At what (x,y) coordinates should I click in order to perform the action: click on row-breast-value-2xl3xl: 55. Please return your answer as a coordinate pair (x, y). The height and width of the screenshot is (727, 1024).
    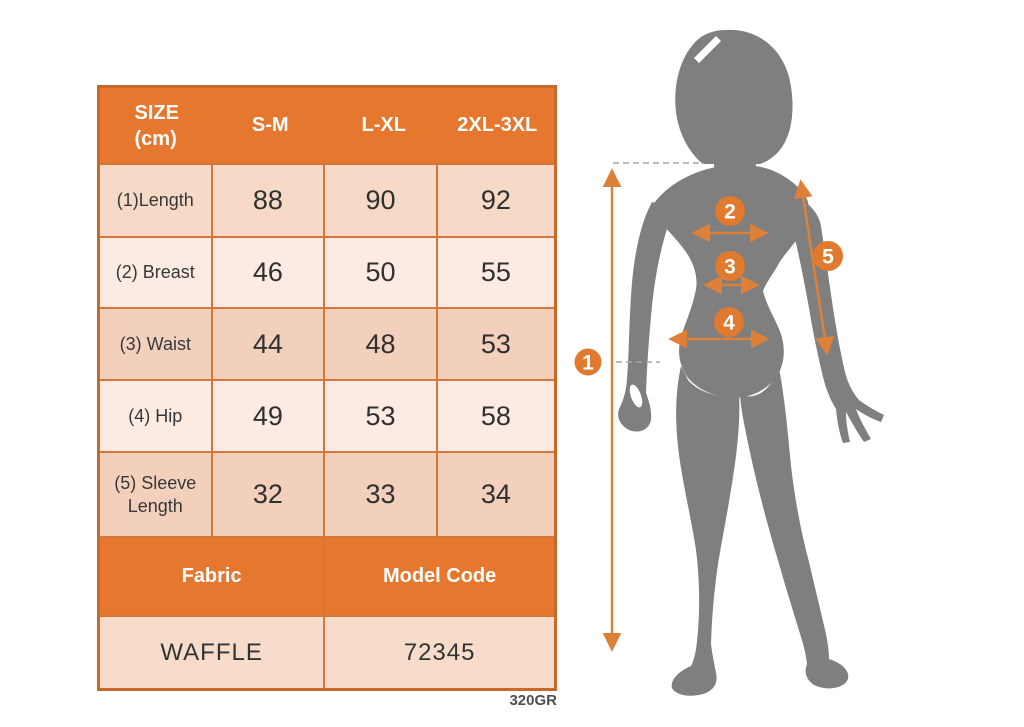
    Looking at the image, I should click on (495, 272).